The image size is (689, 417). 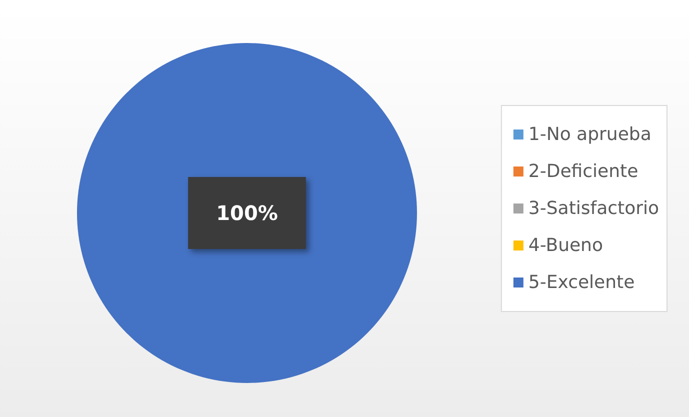 What do you see at coordinates (583, 171) in the screenshot?
I see `legend-label: 2-Deficiente` at bounding box center [583, 171].